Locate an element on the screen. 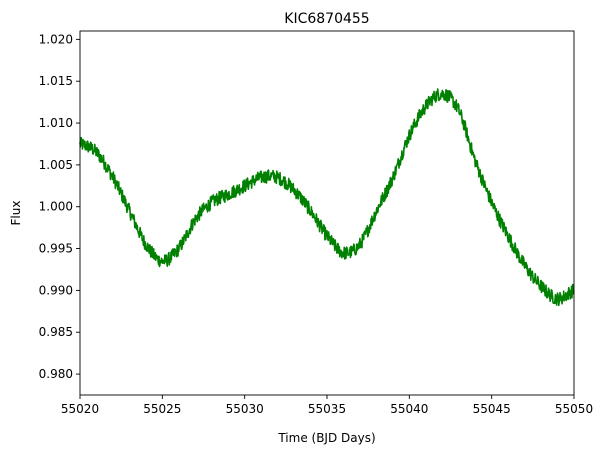 The height and width of the screenshot is (453, 607). x-axis-label: Time (BJD Days) is located at coordinates (326, 438).